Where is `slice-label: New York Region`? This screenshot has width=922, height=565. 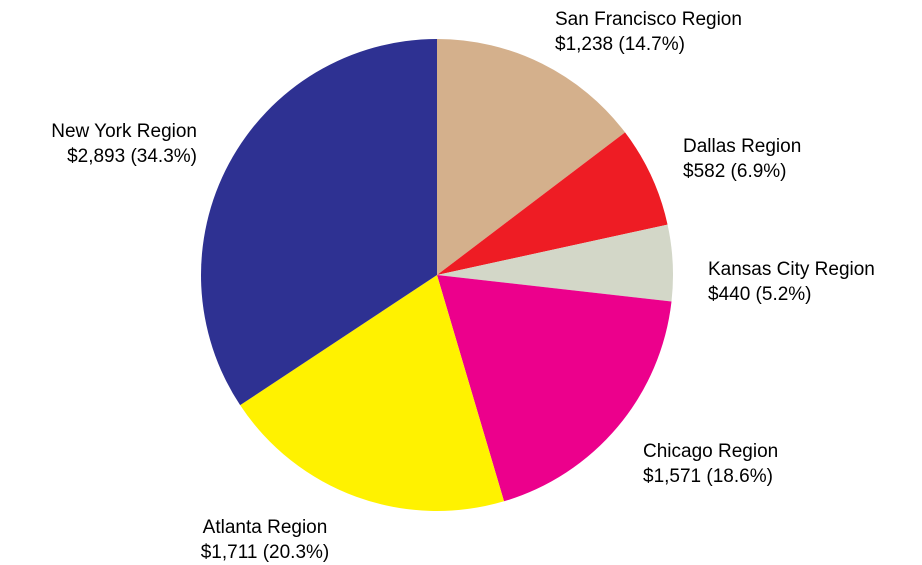
slice-label: New York Region is located at coordinates (124, 131).